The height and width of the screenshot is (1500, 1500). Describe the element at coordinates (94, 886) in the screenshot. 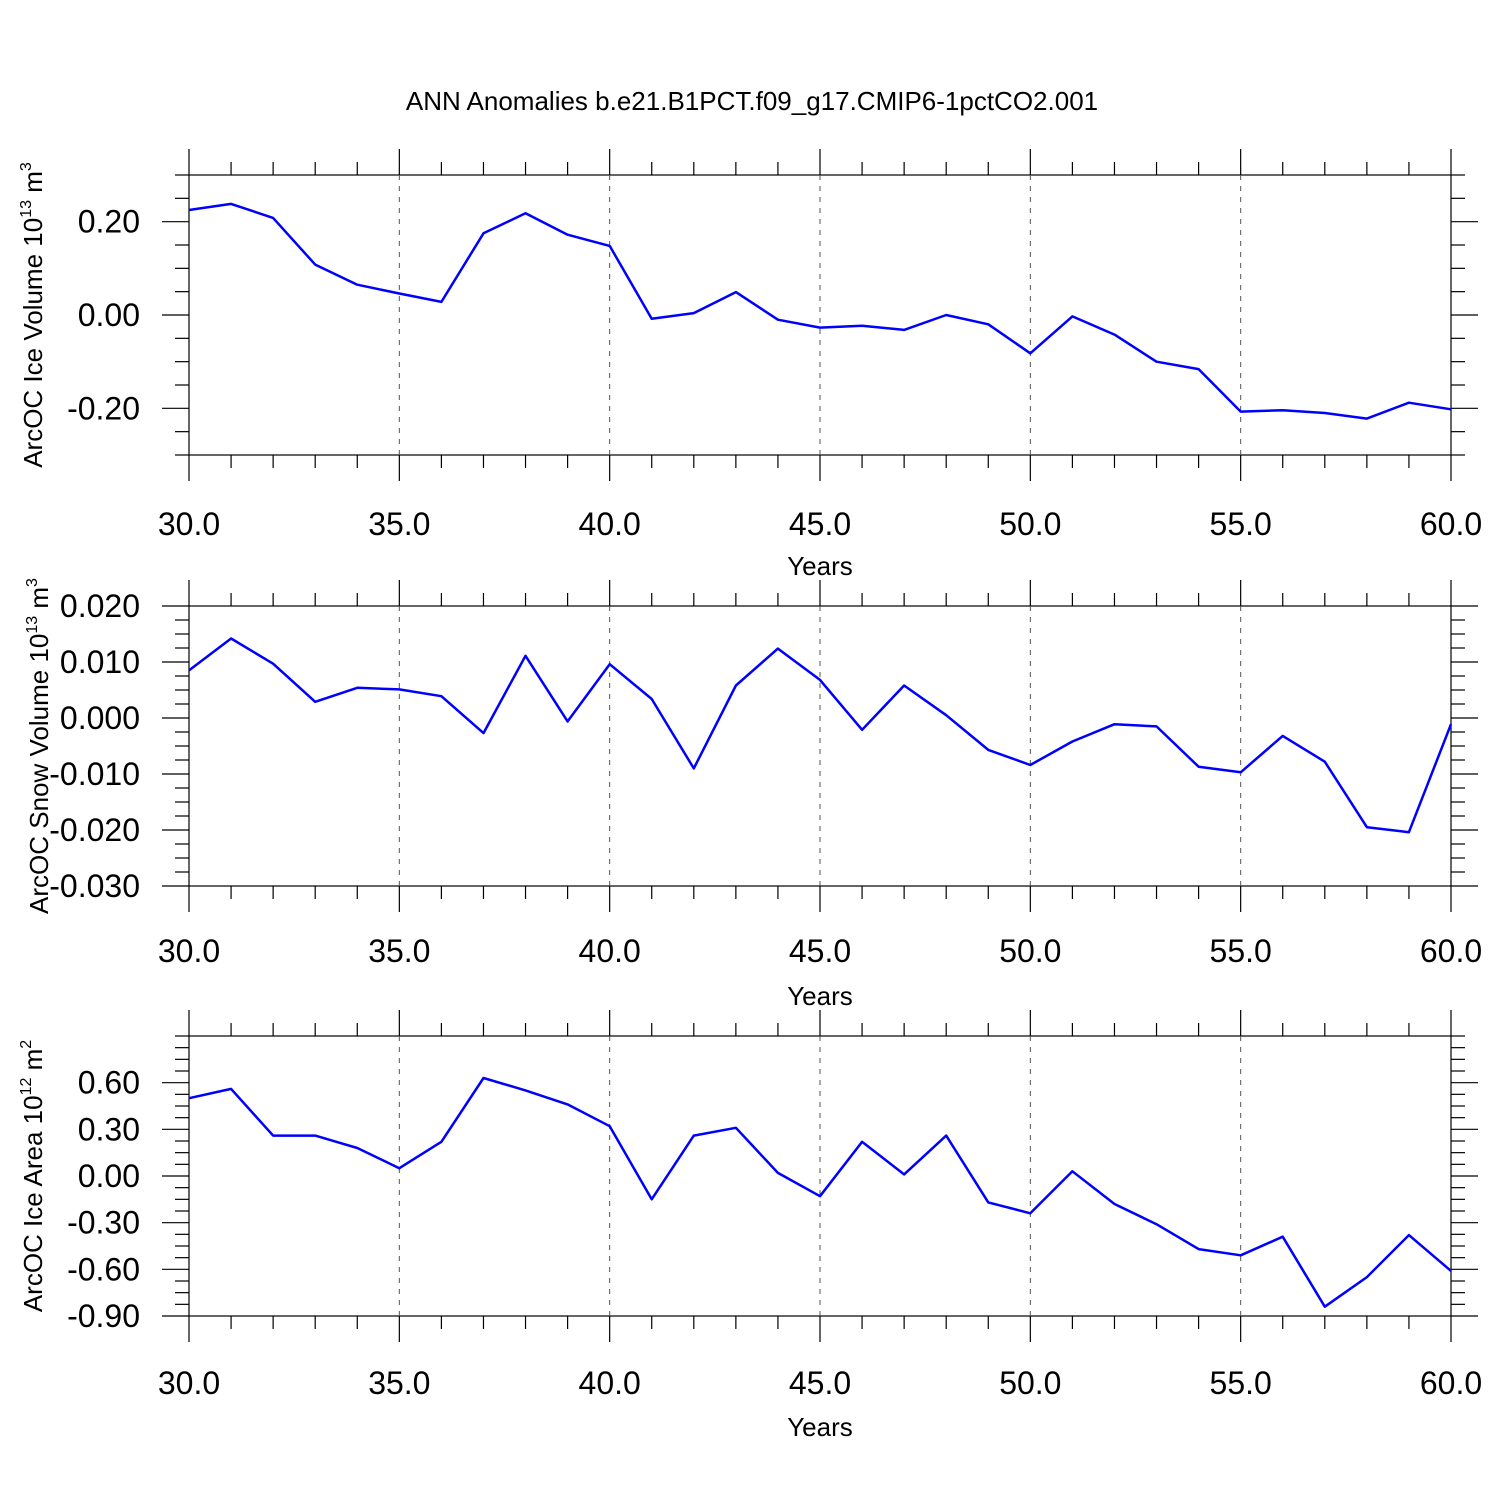

I see `y-tick-label: -0.030` at that location.